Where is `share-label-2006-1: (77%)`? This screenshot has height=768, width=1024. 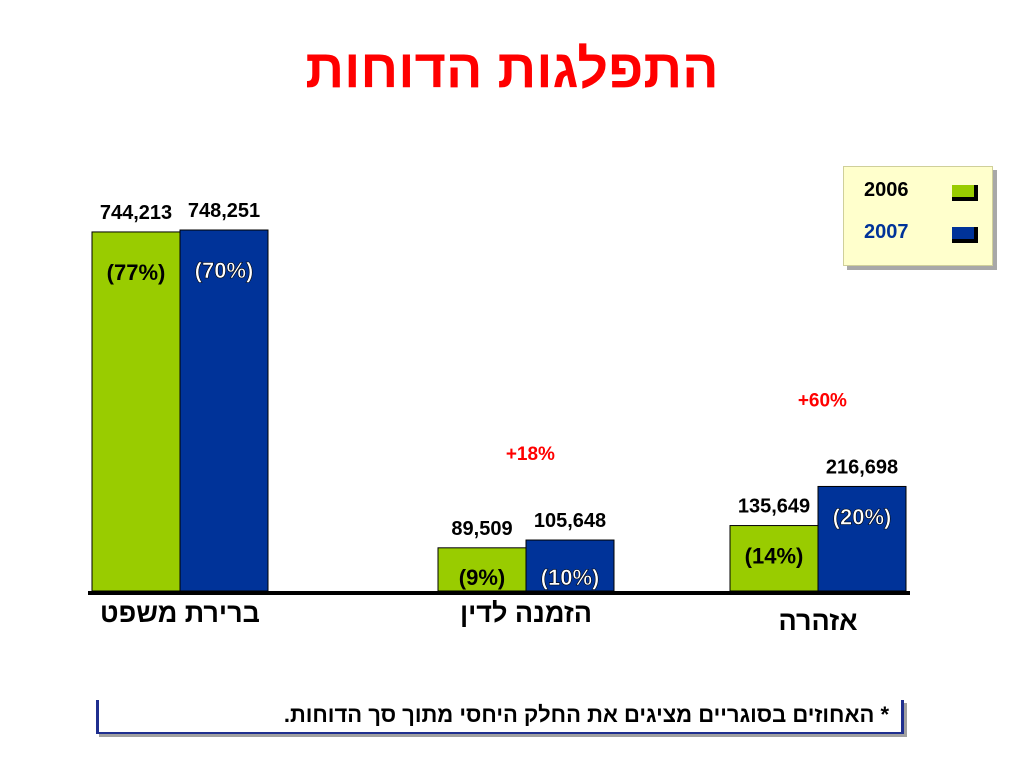 share-label-2006-1: (77%) is located at coordinates (136, 272).